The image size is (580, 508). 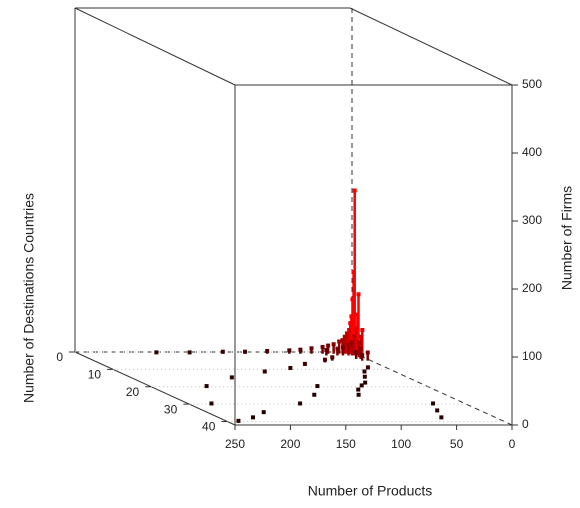 I want to click on y-tick-label: 30, so click(x=171, y=409).